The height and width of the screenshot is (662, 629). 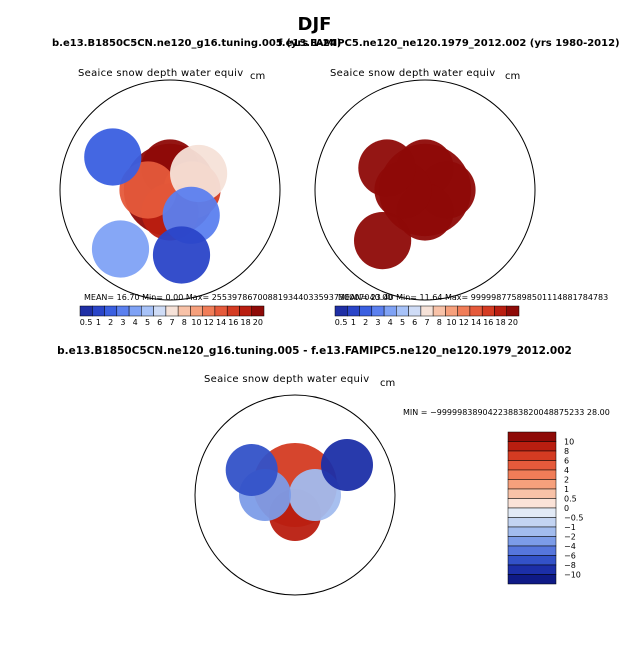 What do you see at coordinates (566, 508) in the screenshot?
I see `panel-3-colorbar-label-7: 0` at bounding box center [566, 508].